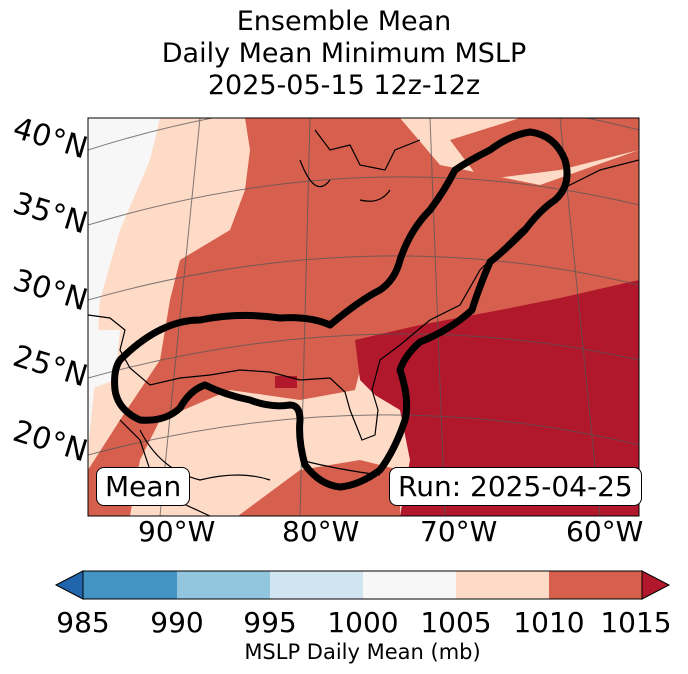  What do you see at coordinates (83, 622) in the screenshot?
I see `colorbar-tick-985: 985` at bounding box center [83, 622].